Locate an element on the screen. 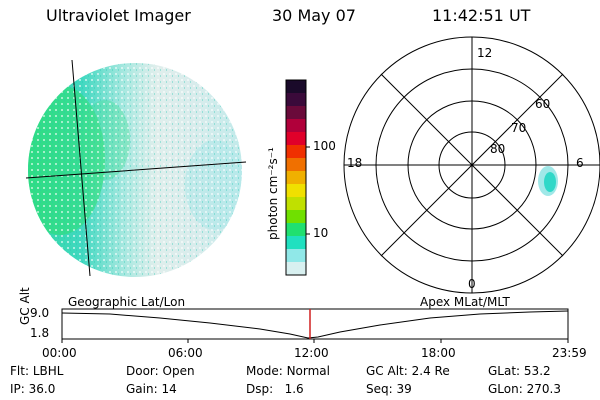 The height and width of the screenshot is (400, 600). orbit-x-tick: 23:59 is located at coordinates (569, 353).